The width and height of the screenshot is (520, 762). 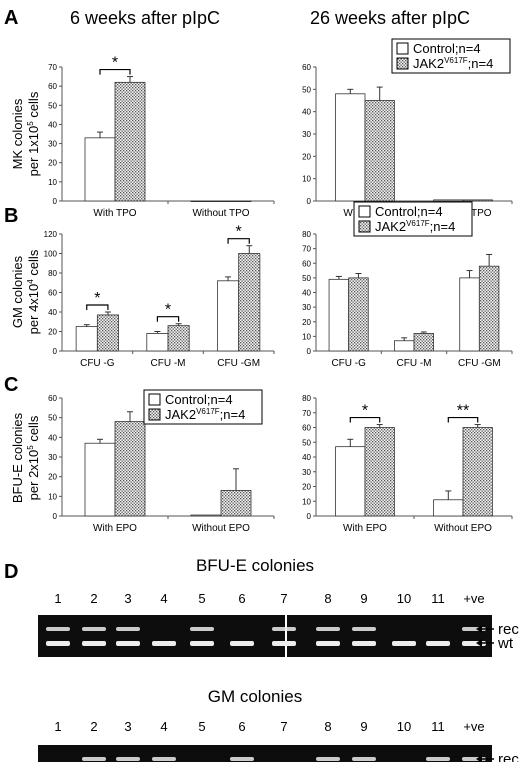 What do you see at coordinates (33, 291) in the screenshot?
I see `y-axis-label: per 4x104 cells` at bounding box center [33, 291].